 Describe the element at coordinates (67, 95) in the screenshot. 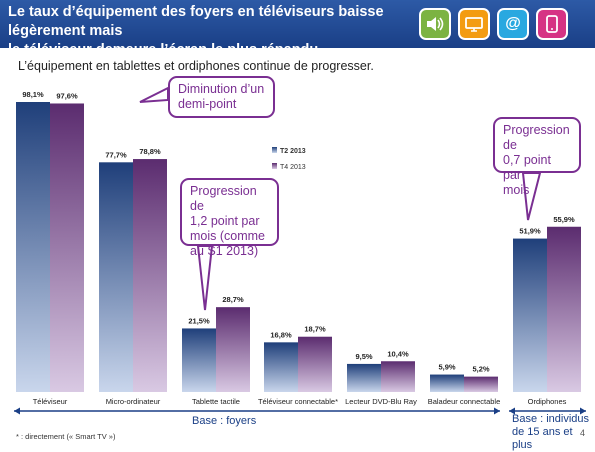

I see `value-label: 97,6%` at that location.